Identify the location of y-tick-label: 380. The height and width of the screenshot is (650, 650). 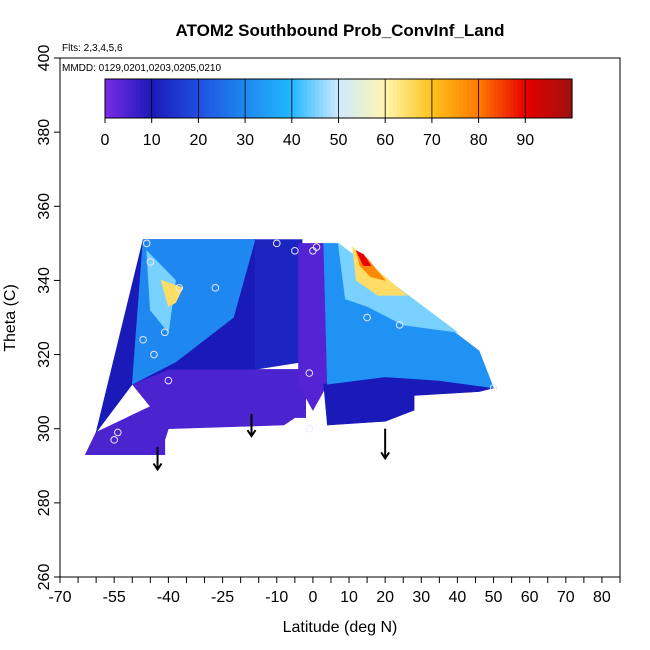
(44, 132).